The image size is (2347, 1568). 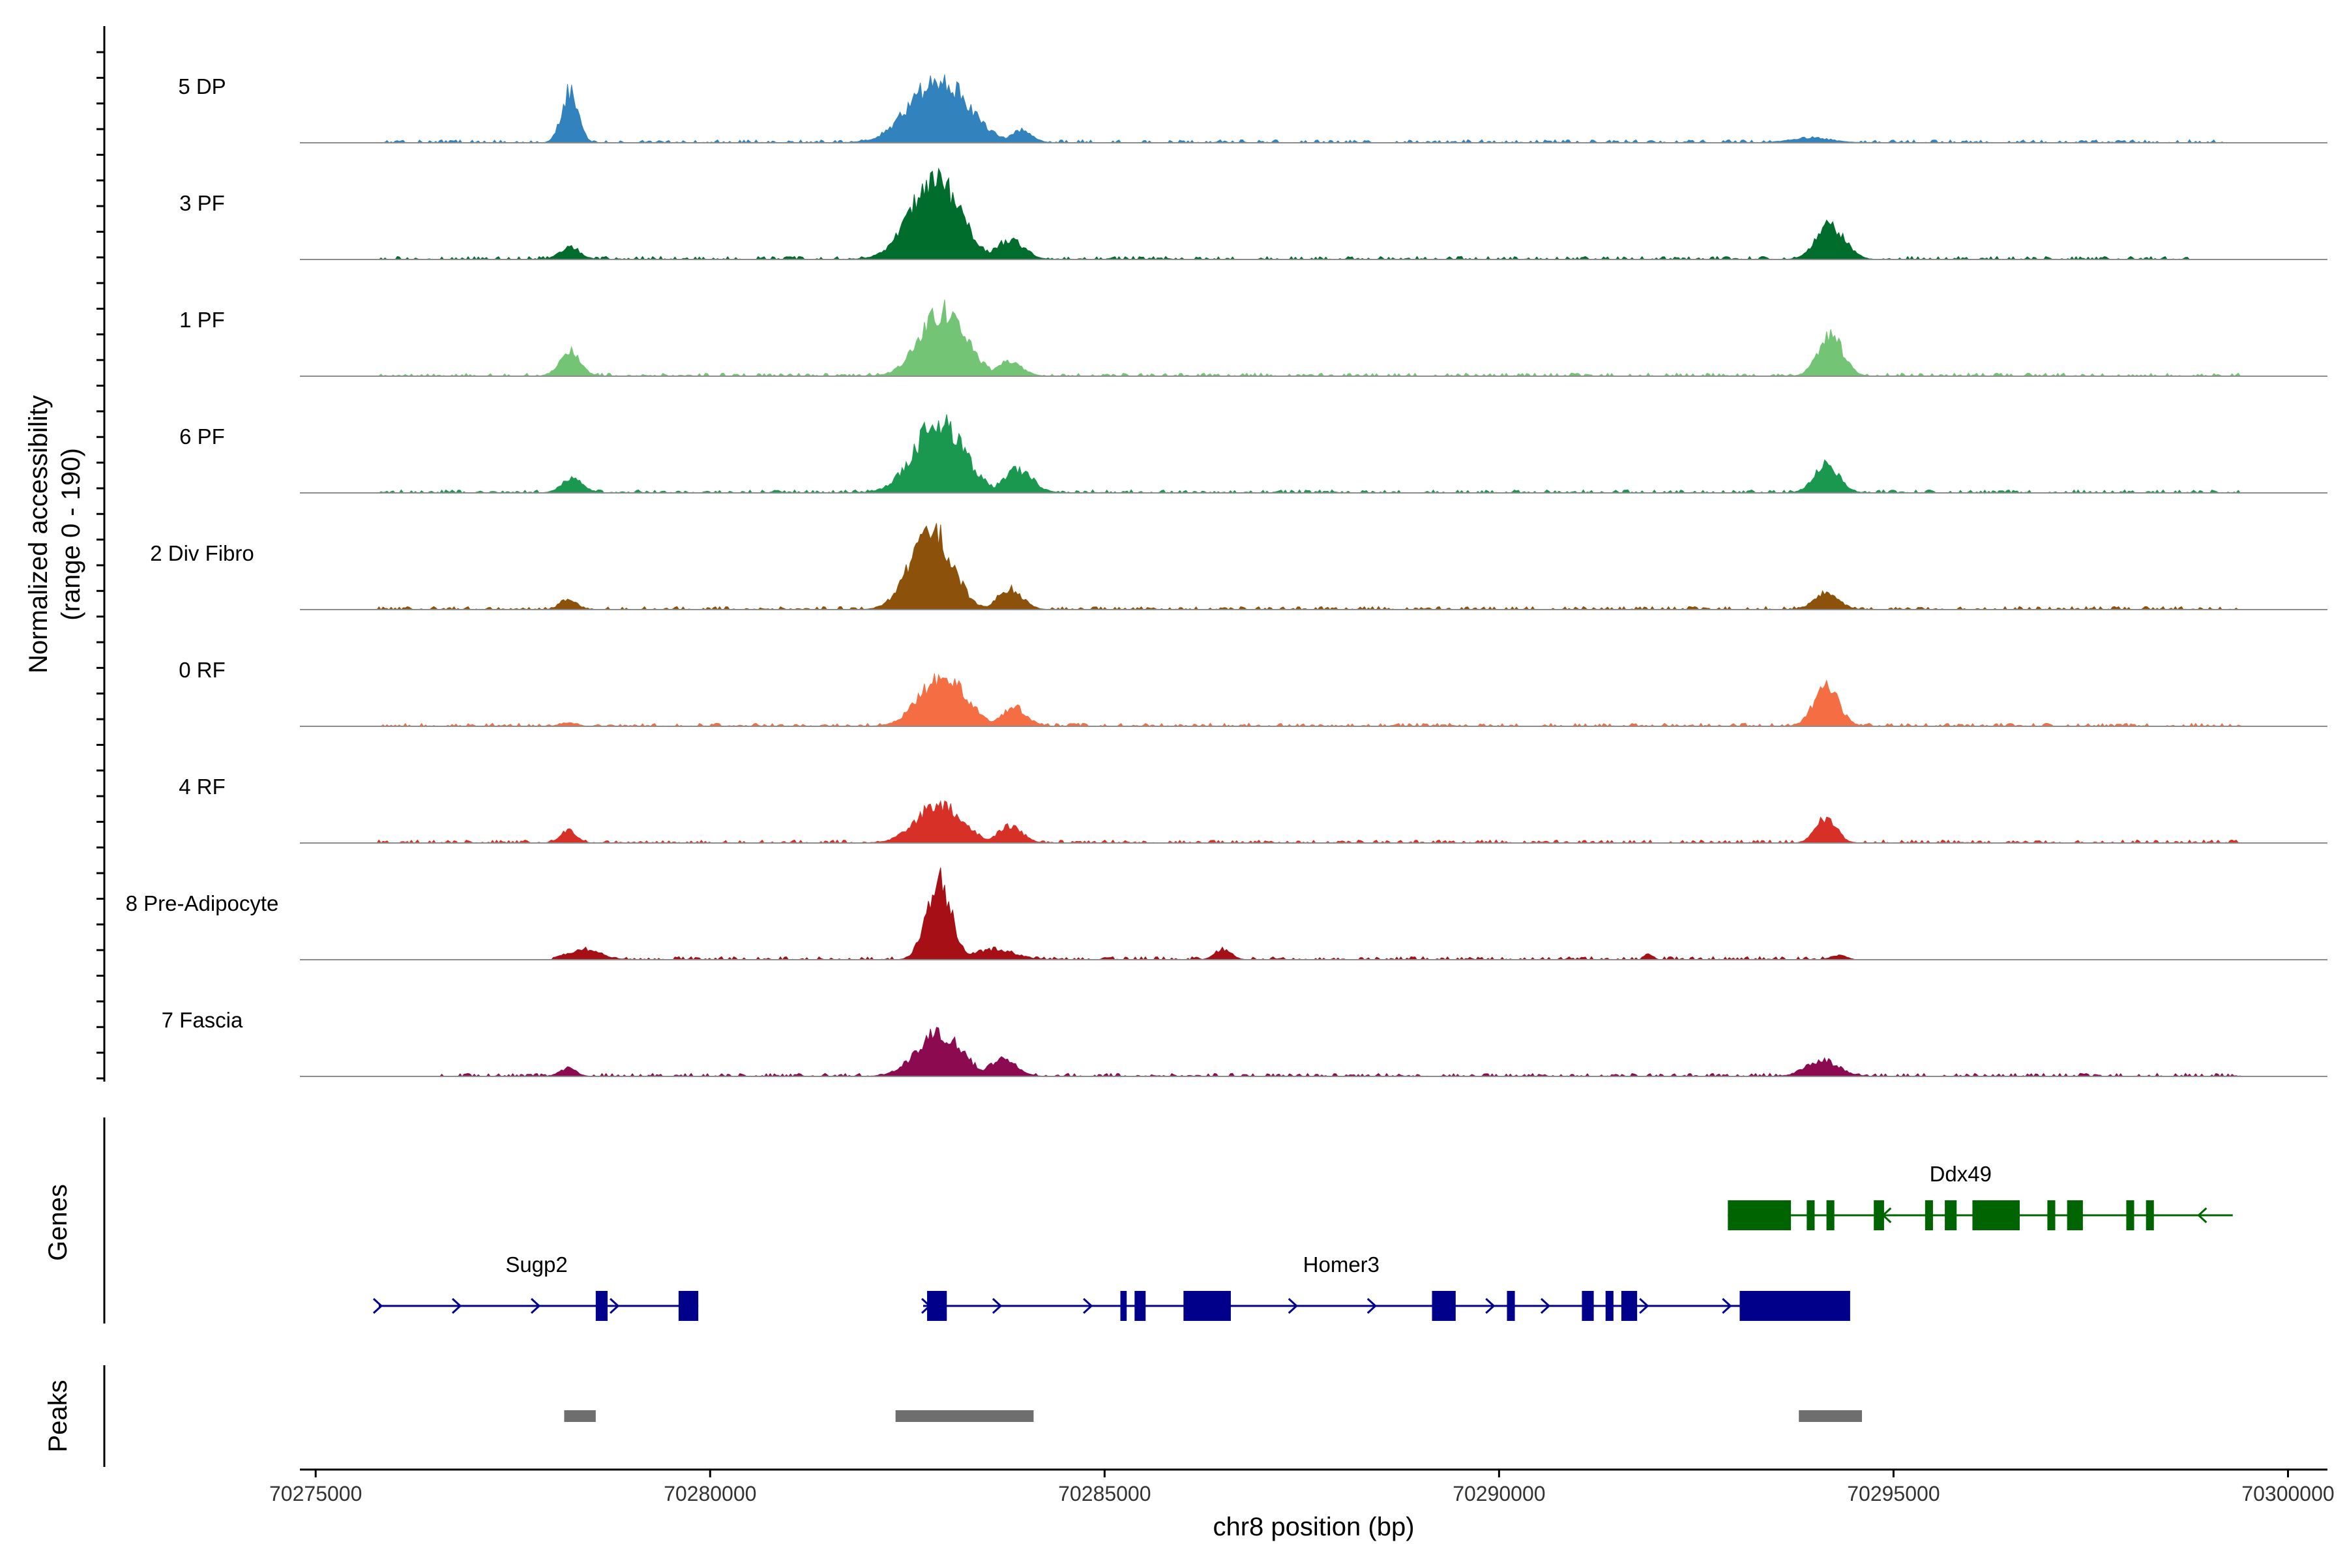 What do you see at coordinates (202, 553) in the screenshot?
I see `track-label: 2 Div Fibro` at bounding box center [202, 553].